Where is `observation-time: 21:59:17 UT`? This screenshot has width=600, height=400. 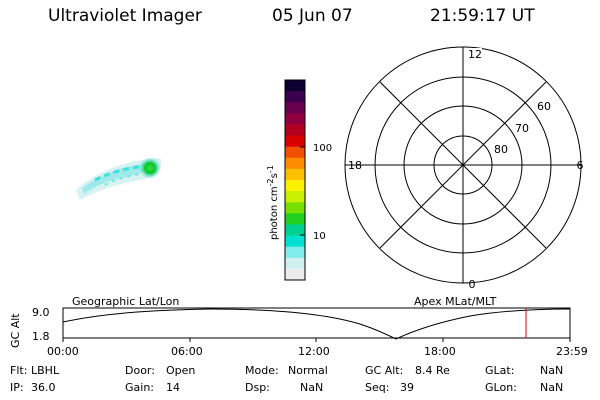
observation-time: 21:59:17 UT is located at coordinates (482, 16).